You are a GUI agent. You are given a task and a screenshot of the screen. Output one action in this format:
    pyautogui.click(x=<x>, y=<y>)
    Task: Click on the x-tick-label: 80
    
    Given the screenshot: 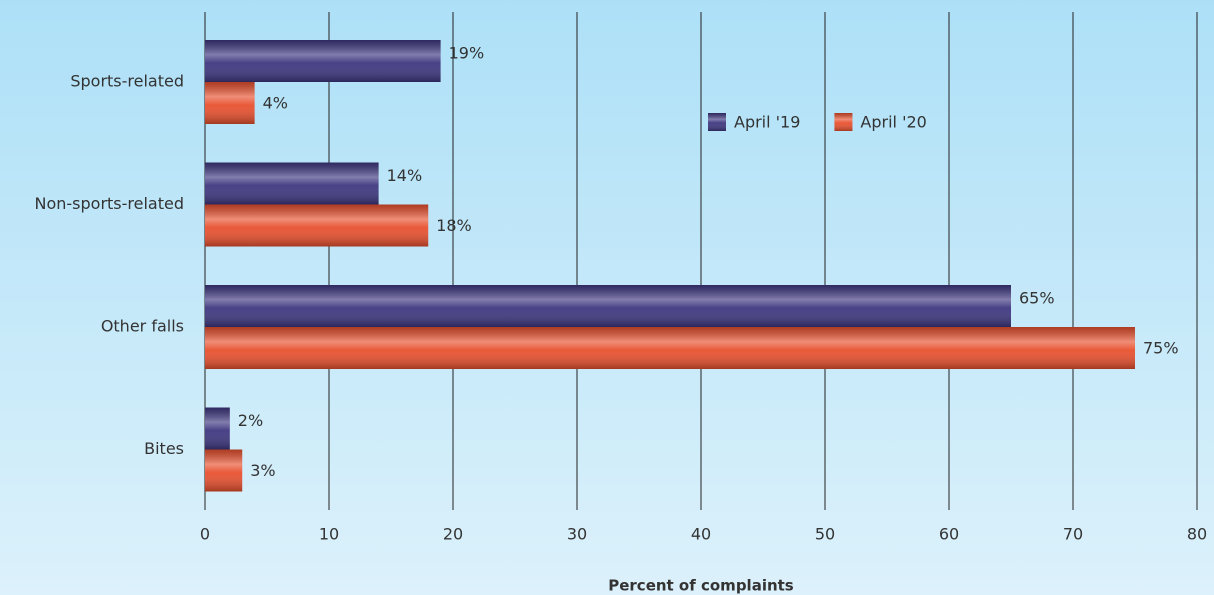 What is the action you would take?
    pyautogui.click(x=1197, y=534)
    